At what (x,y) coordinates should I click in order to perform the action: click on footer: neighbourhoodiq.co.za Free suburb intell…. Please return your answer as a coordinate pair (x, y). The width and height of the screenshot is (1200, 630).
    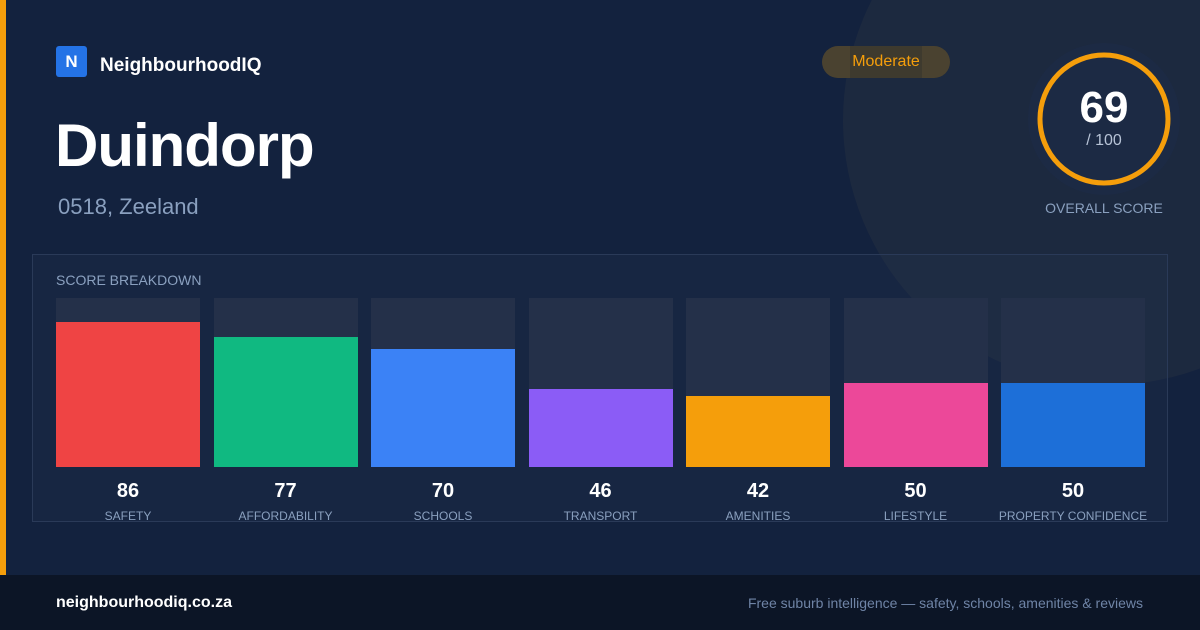
    Looking at the image, I should click on (600, 602).